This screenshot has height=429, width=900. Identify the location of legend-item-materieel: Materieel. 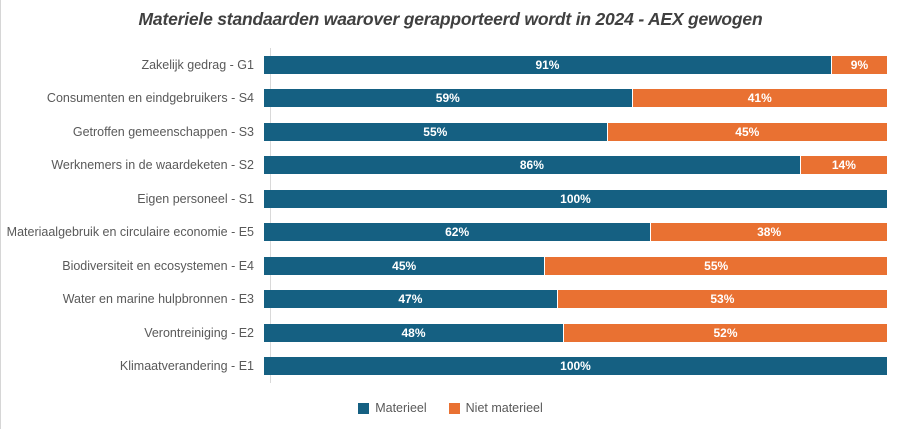
(392, 408).